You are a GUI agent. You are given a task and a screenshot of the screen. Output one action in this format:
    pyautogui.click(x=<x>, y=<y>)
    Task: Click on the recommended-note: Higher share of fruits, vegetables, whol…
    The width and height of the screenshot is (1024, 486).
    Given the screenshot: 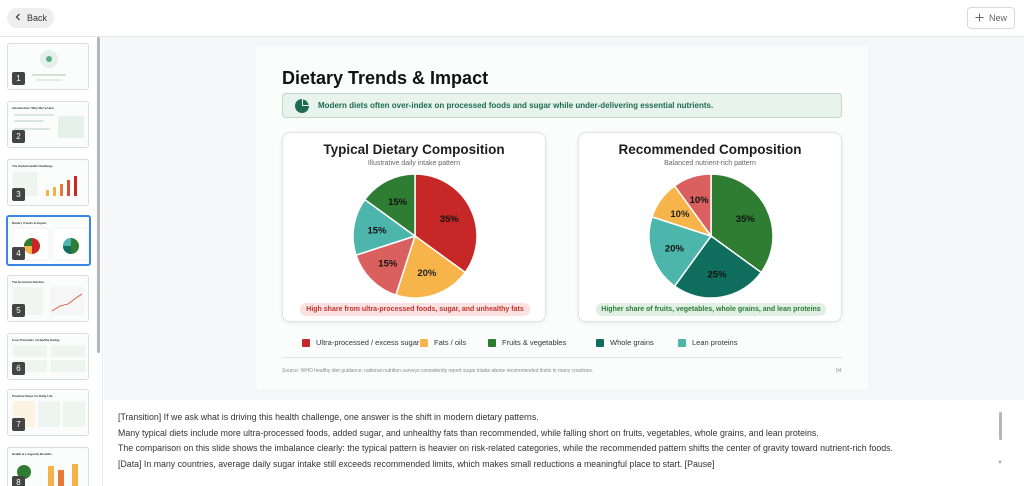 What is the action you would take?
    pyautogui.click(x=711, y=309)
    